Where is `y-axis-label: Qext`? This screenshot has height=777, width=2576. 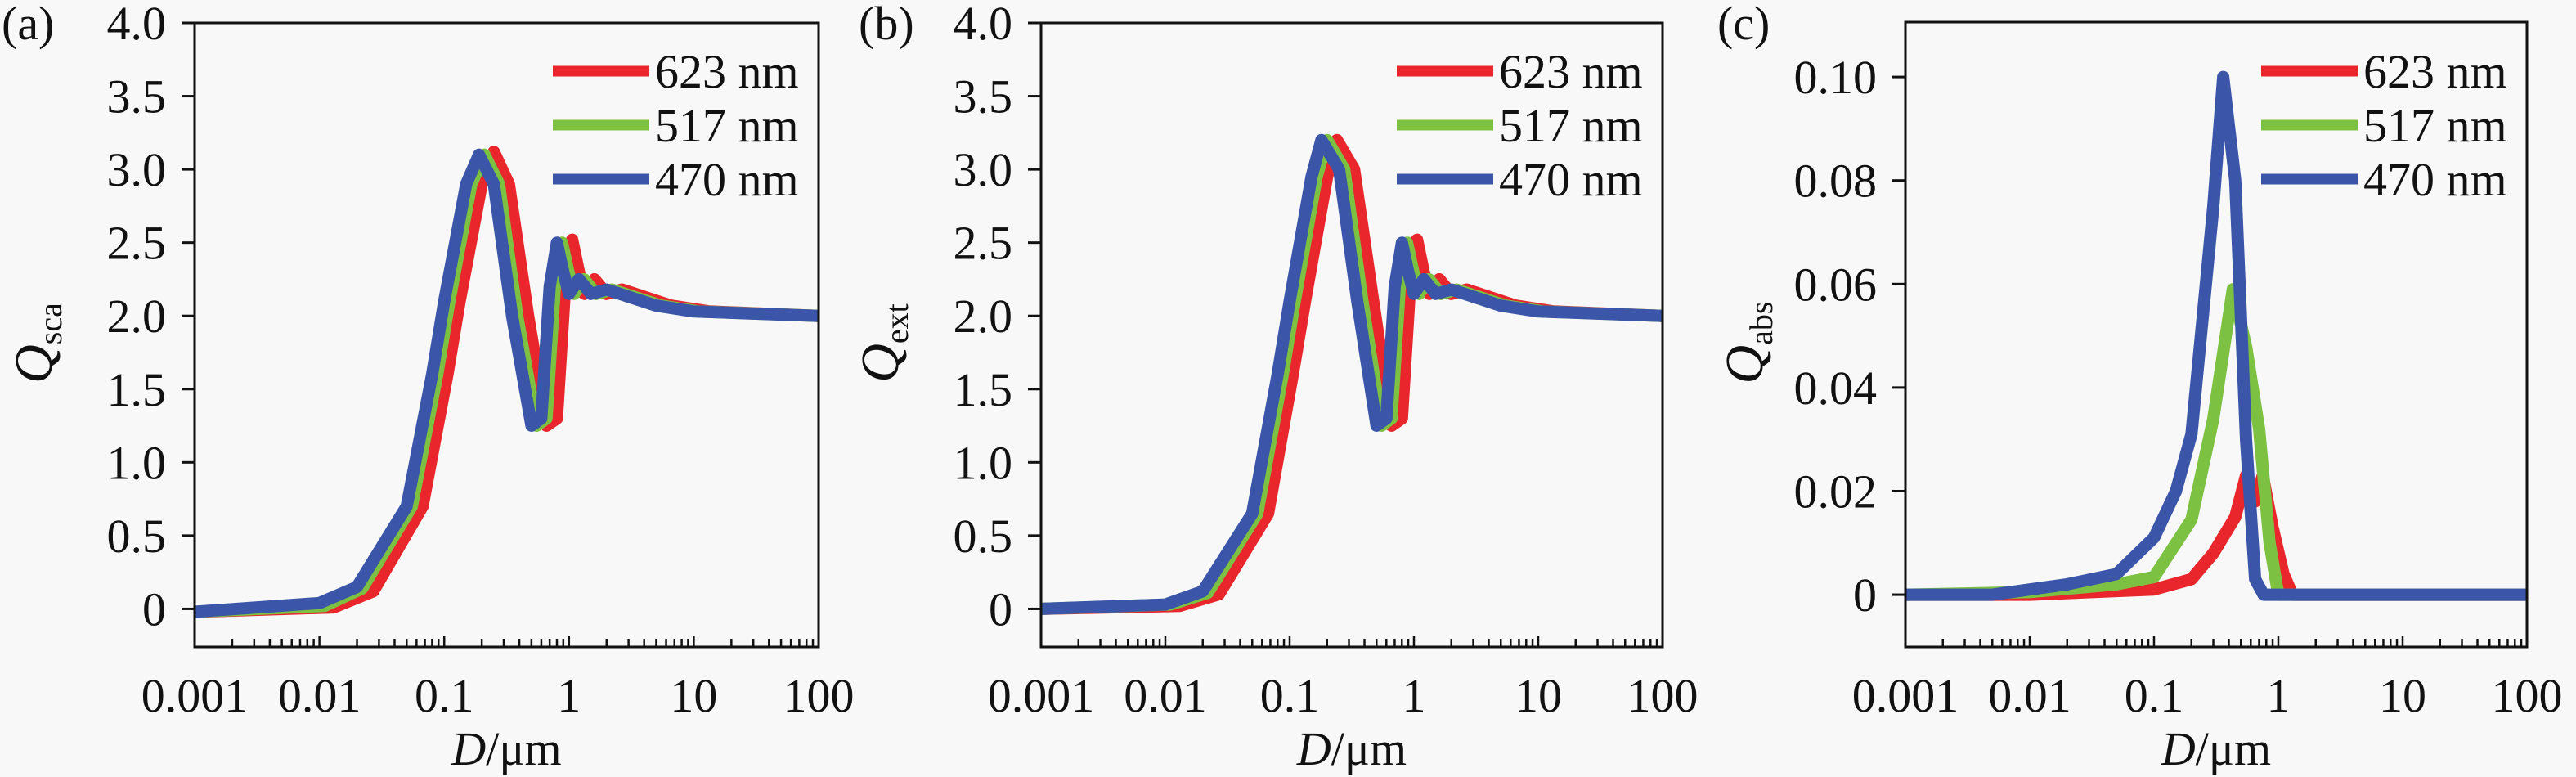
y-axis-label: Qext is located at coordinates (883, 343).